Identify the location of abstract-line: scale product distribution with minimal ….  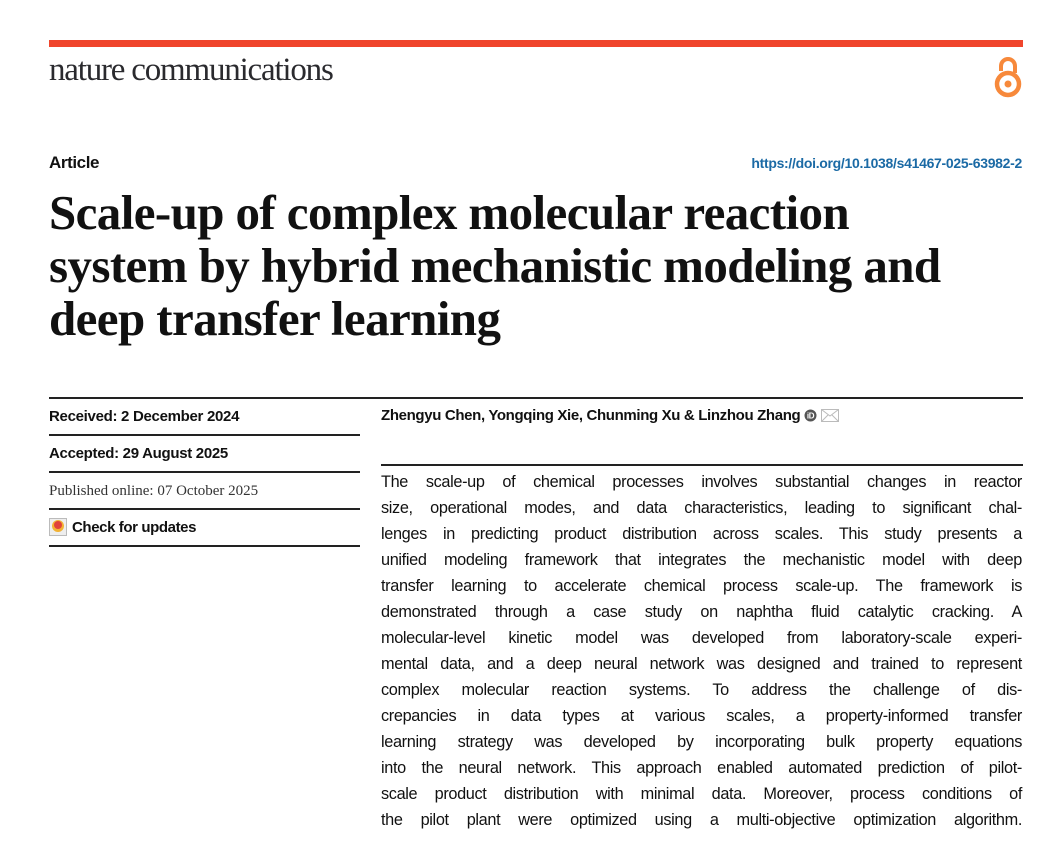
(701, 794).